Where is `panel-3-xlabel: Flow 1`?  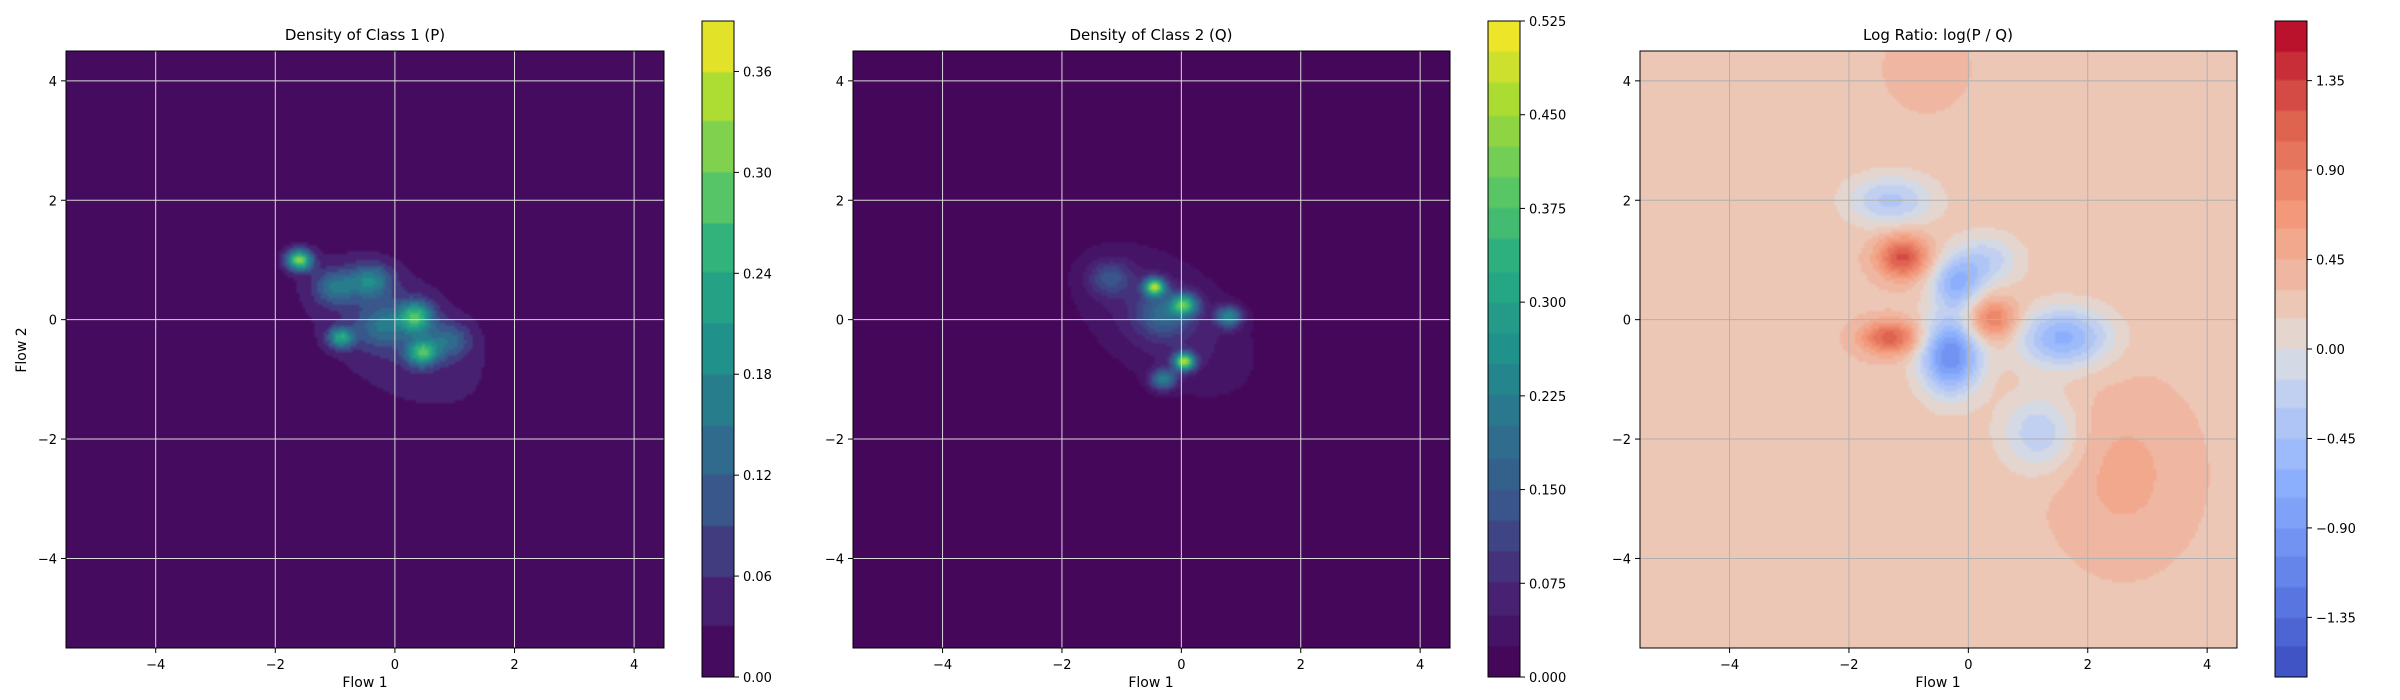 panel-3-xlabel: Flow 1 is located at coordinates (1937, 683).